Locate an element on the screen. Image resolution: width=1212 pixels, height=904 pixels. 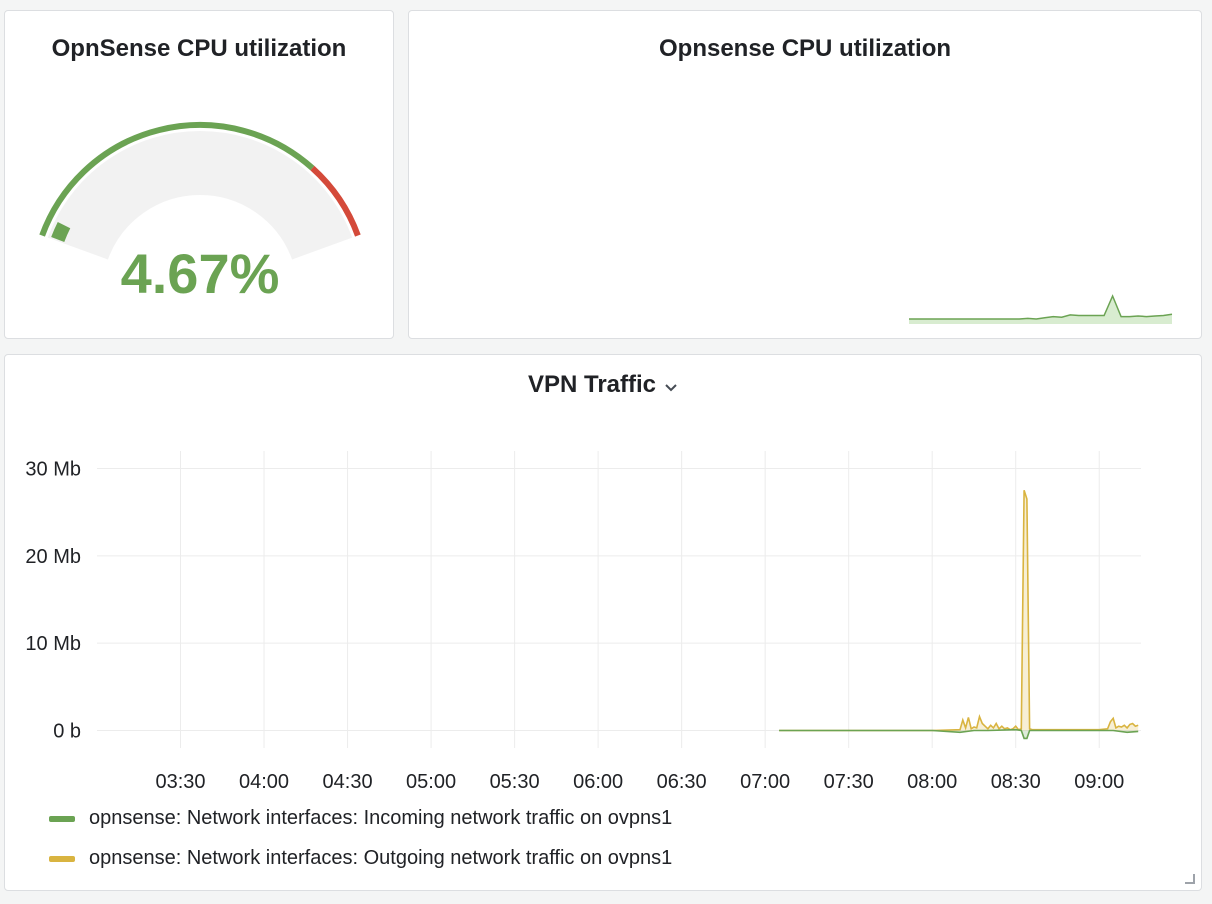
x-tick-label: 06:30 is located at coordinates (682, 782).